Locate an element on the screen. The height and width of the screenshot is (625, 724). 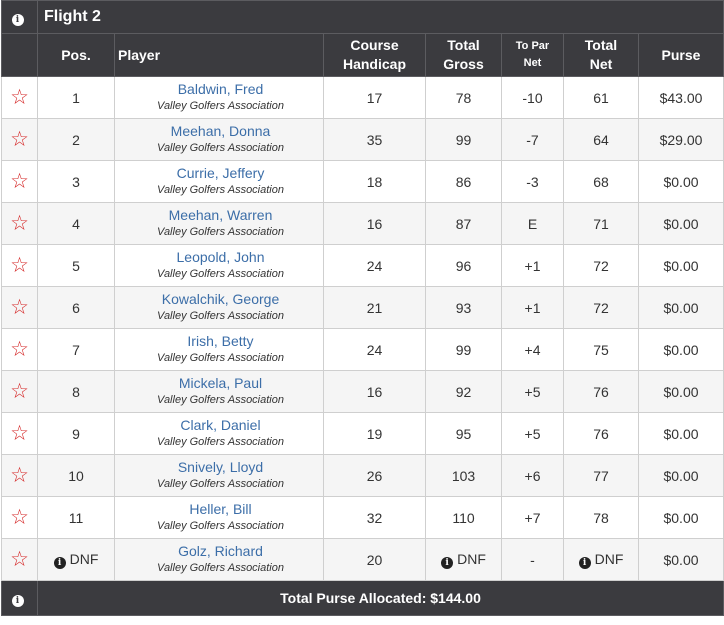
player-name-link: Heller, Bill is located at coordinates (220, 508).